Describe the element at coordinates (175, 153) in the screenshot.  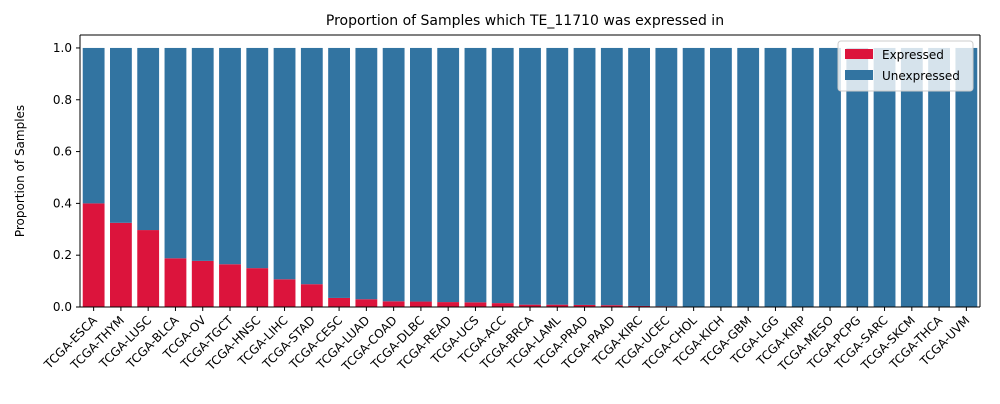
I see `bar-unexpressed-tcga-blca` at that location.